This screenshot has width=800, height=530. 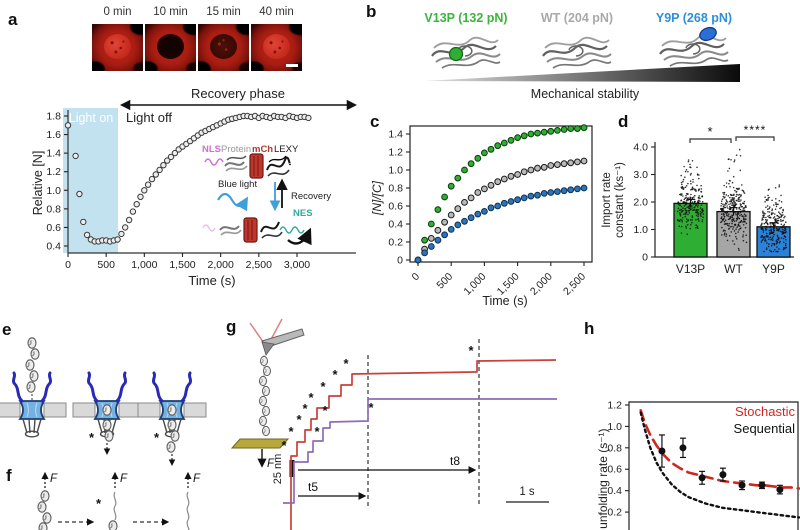 What do you see at coordinates (232, 202) in the screenshot?
I see `blue-light-wave-arrow` at bounding box center [232, 202].